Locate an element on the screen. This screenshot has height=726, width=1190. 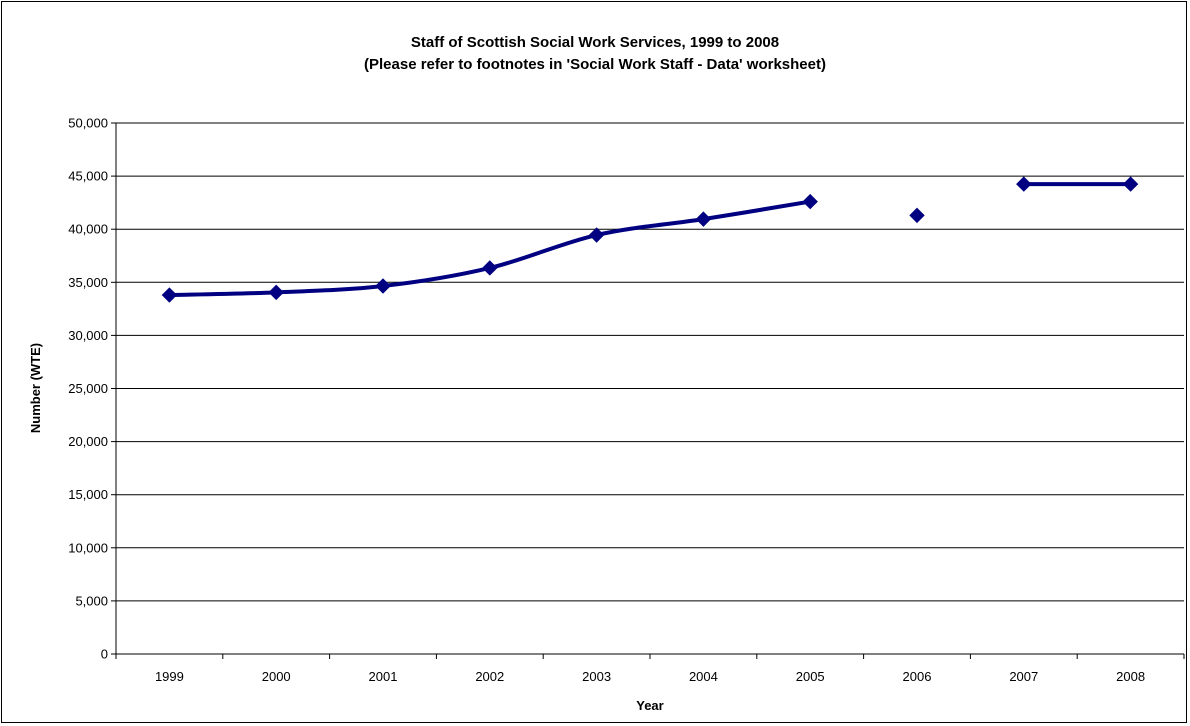
series-lines is located at coordinates (650, 240).